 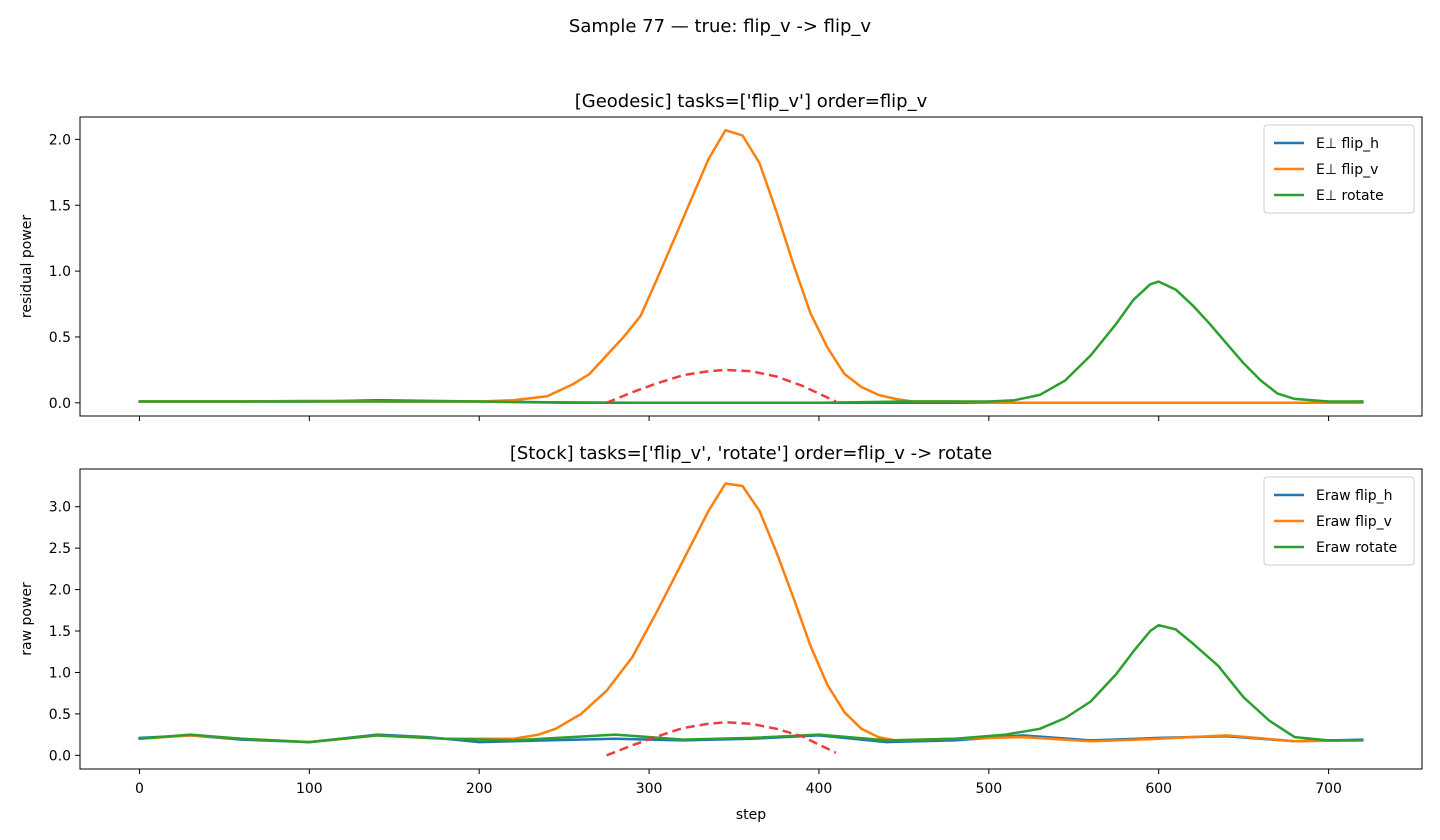 I want to click on figure-suptitle: Sample 77 — true: flip_v -> flip_v, so click(x=720, y=26).